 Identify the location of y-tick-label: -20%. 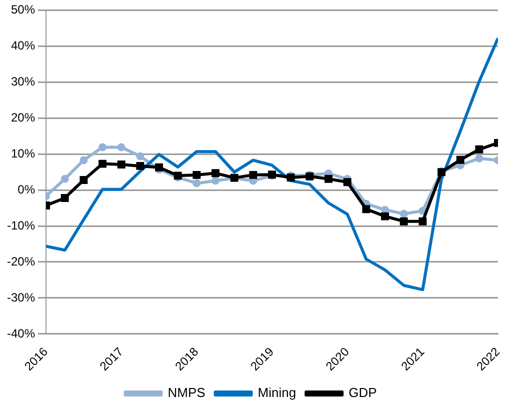
(21, 261).